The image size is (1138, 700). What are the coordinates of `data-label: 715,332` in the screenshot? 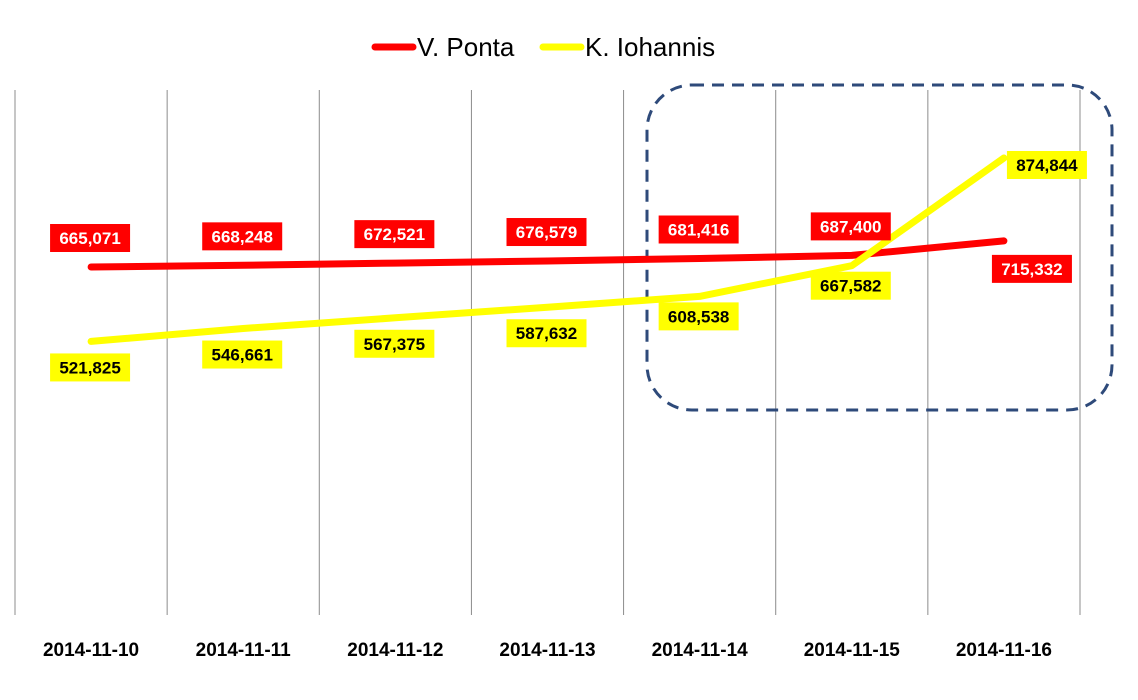 It's located at (1031, 268).